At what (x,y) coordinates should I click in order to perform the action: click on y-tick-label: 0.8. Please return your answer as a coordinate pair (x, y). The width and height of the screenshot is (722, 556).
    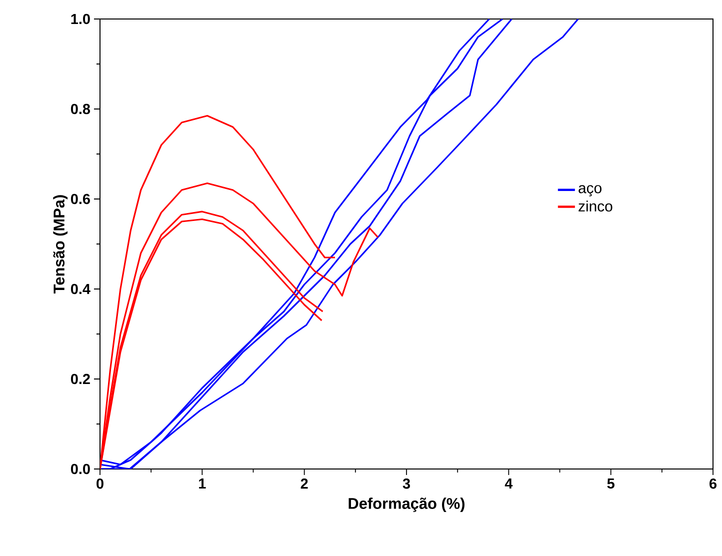
    Looking at the image, I should click on (80, 109).